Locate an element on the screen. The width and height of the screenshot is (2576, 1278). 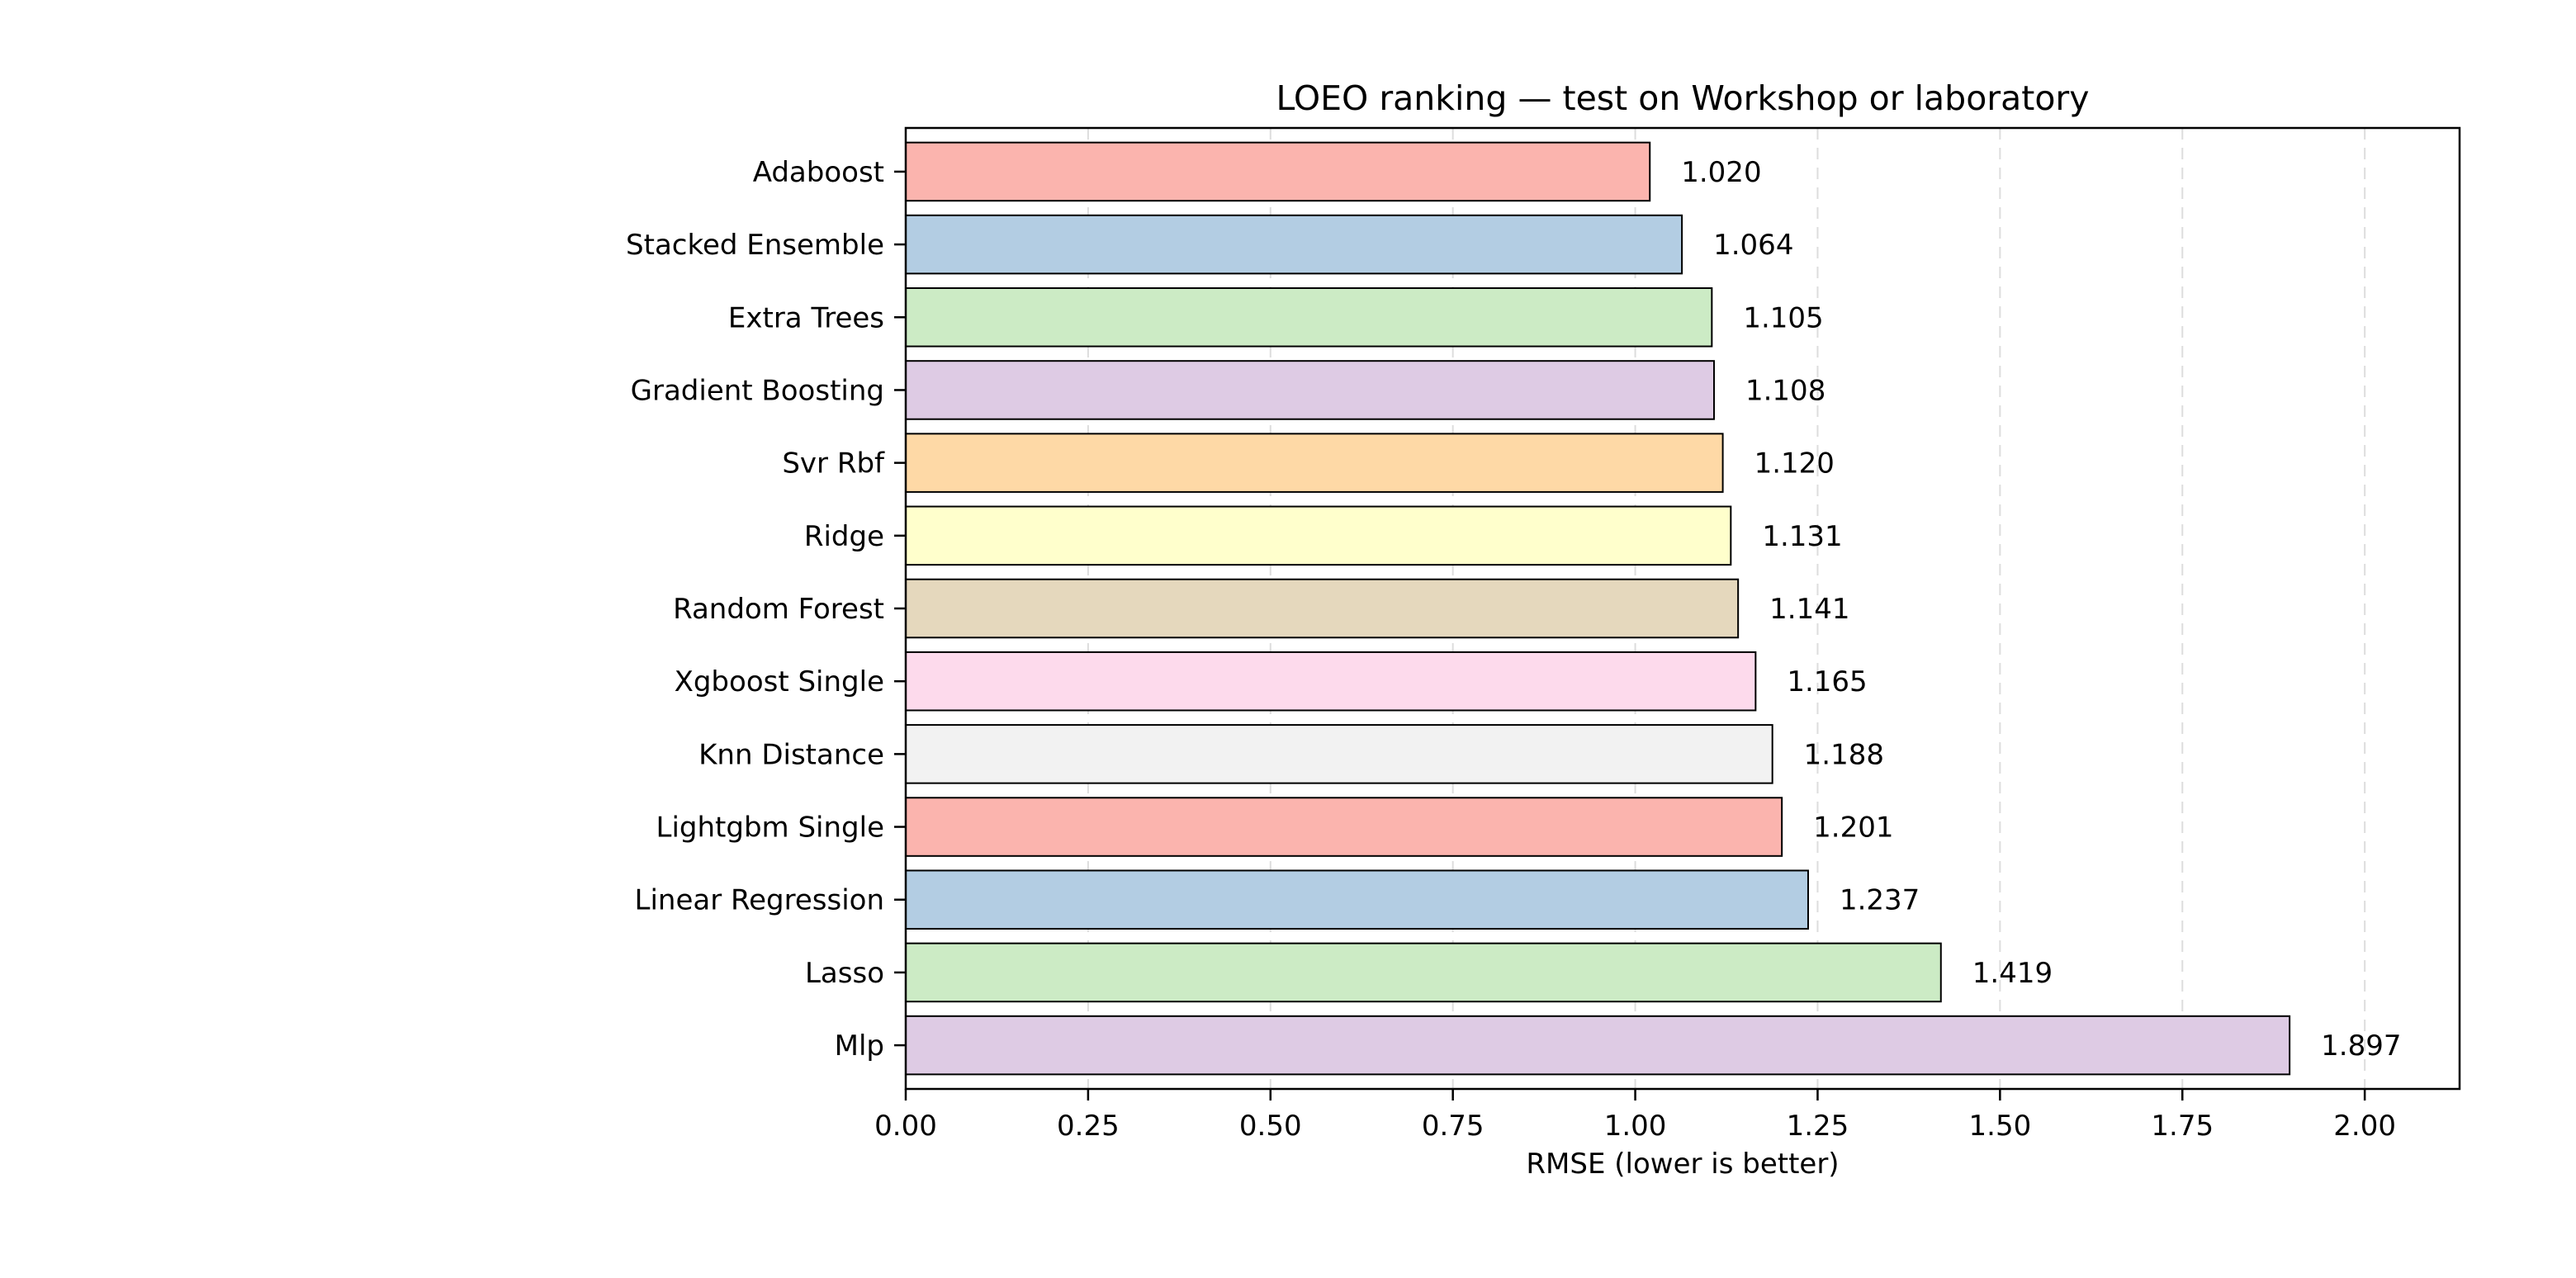
category-label: Svr Rbf is located at coordinates (833, 463).